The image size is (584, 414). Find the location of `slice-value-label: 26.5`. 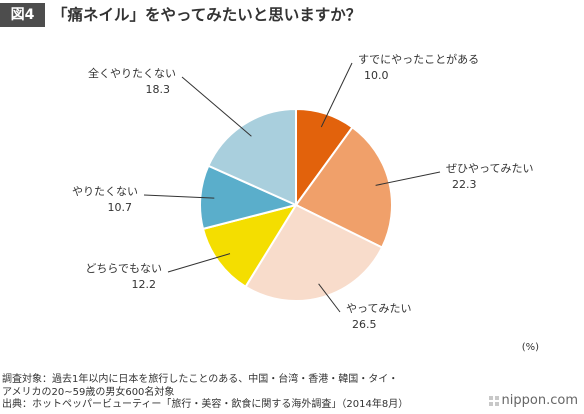

slice-value-label: 26.5 is located at coordinates (364, 324).